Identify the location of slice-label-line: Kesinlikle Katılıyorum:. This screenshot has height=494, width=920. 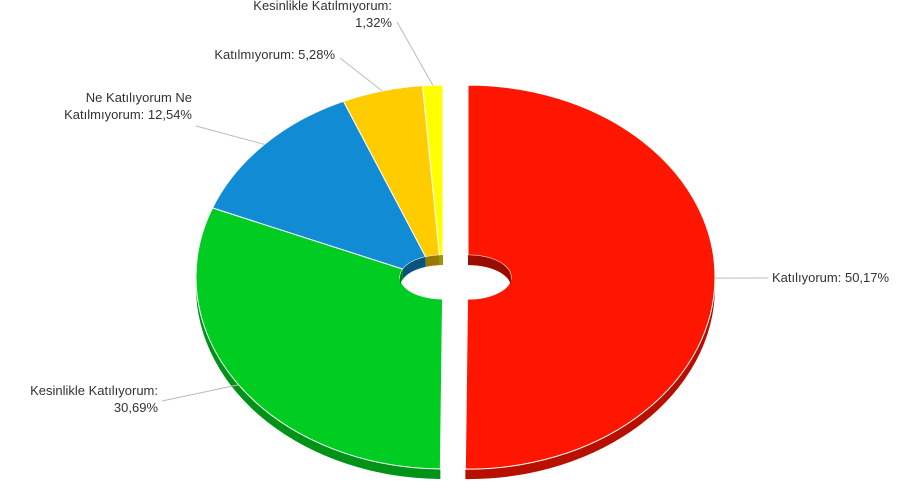
(94, 390).